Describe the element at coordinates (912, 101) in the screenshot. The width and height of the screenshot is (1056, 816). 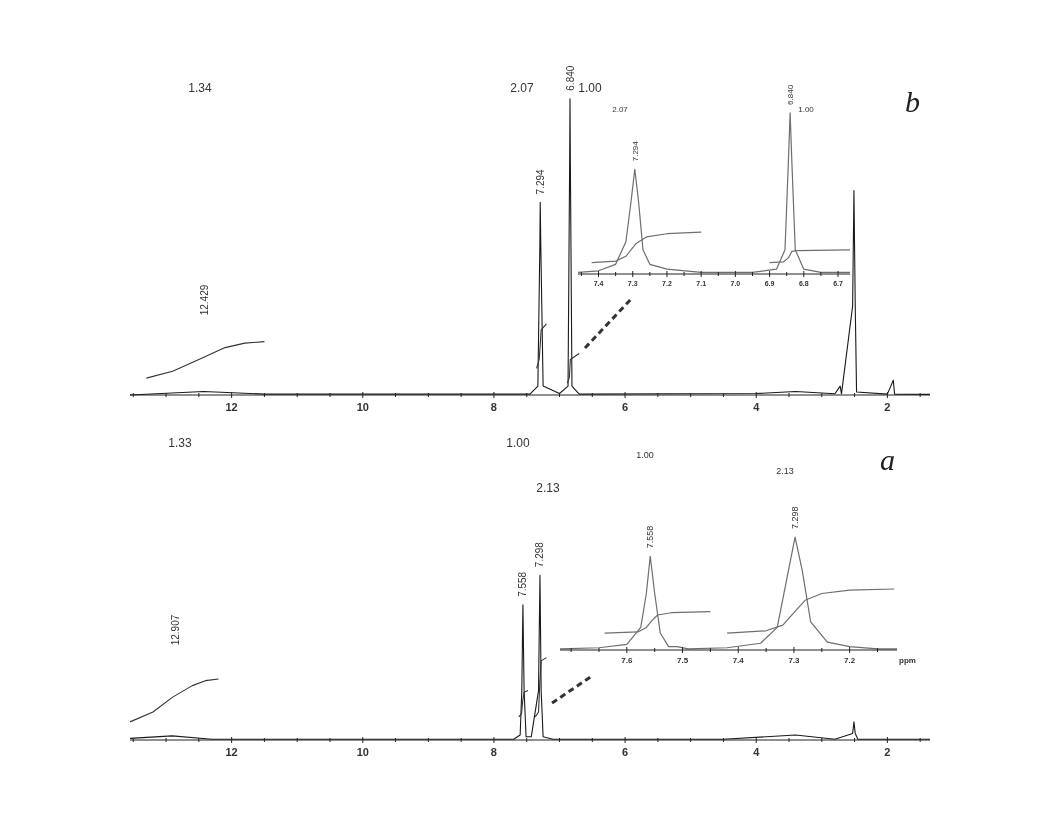
I see `annotation: b` at that location.